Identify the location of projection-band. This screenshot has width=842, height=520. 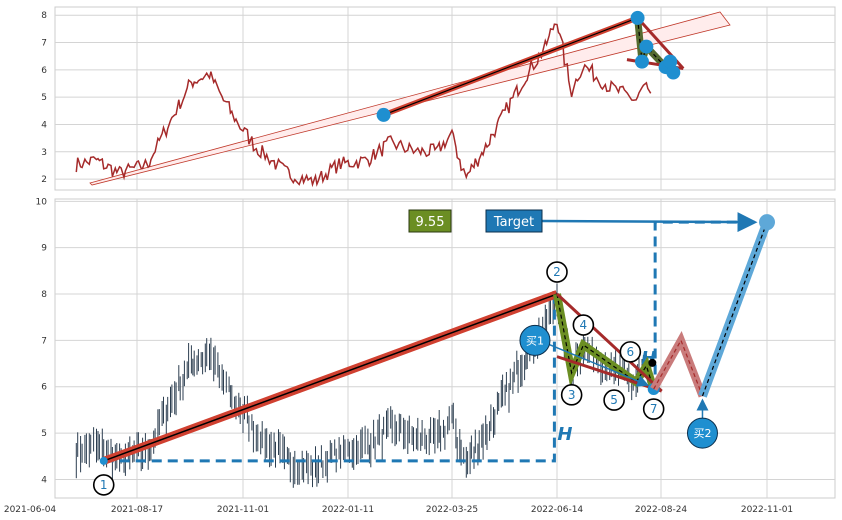
(678, 364).